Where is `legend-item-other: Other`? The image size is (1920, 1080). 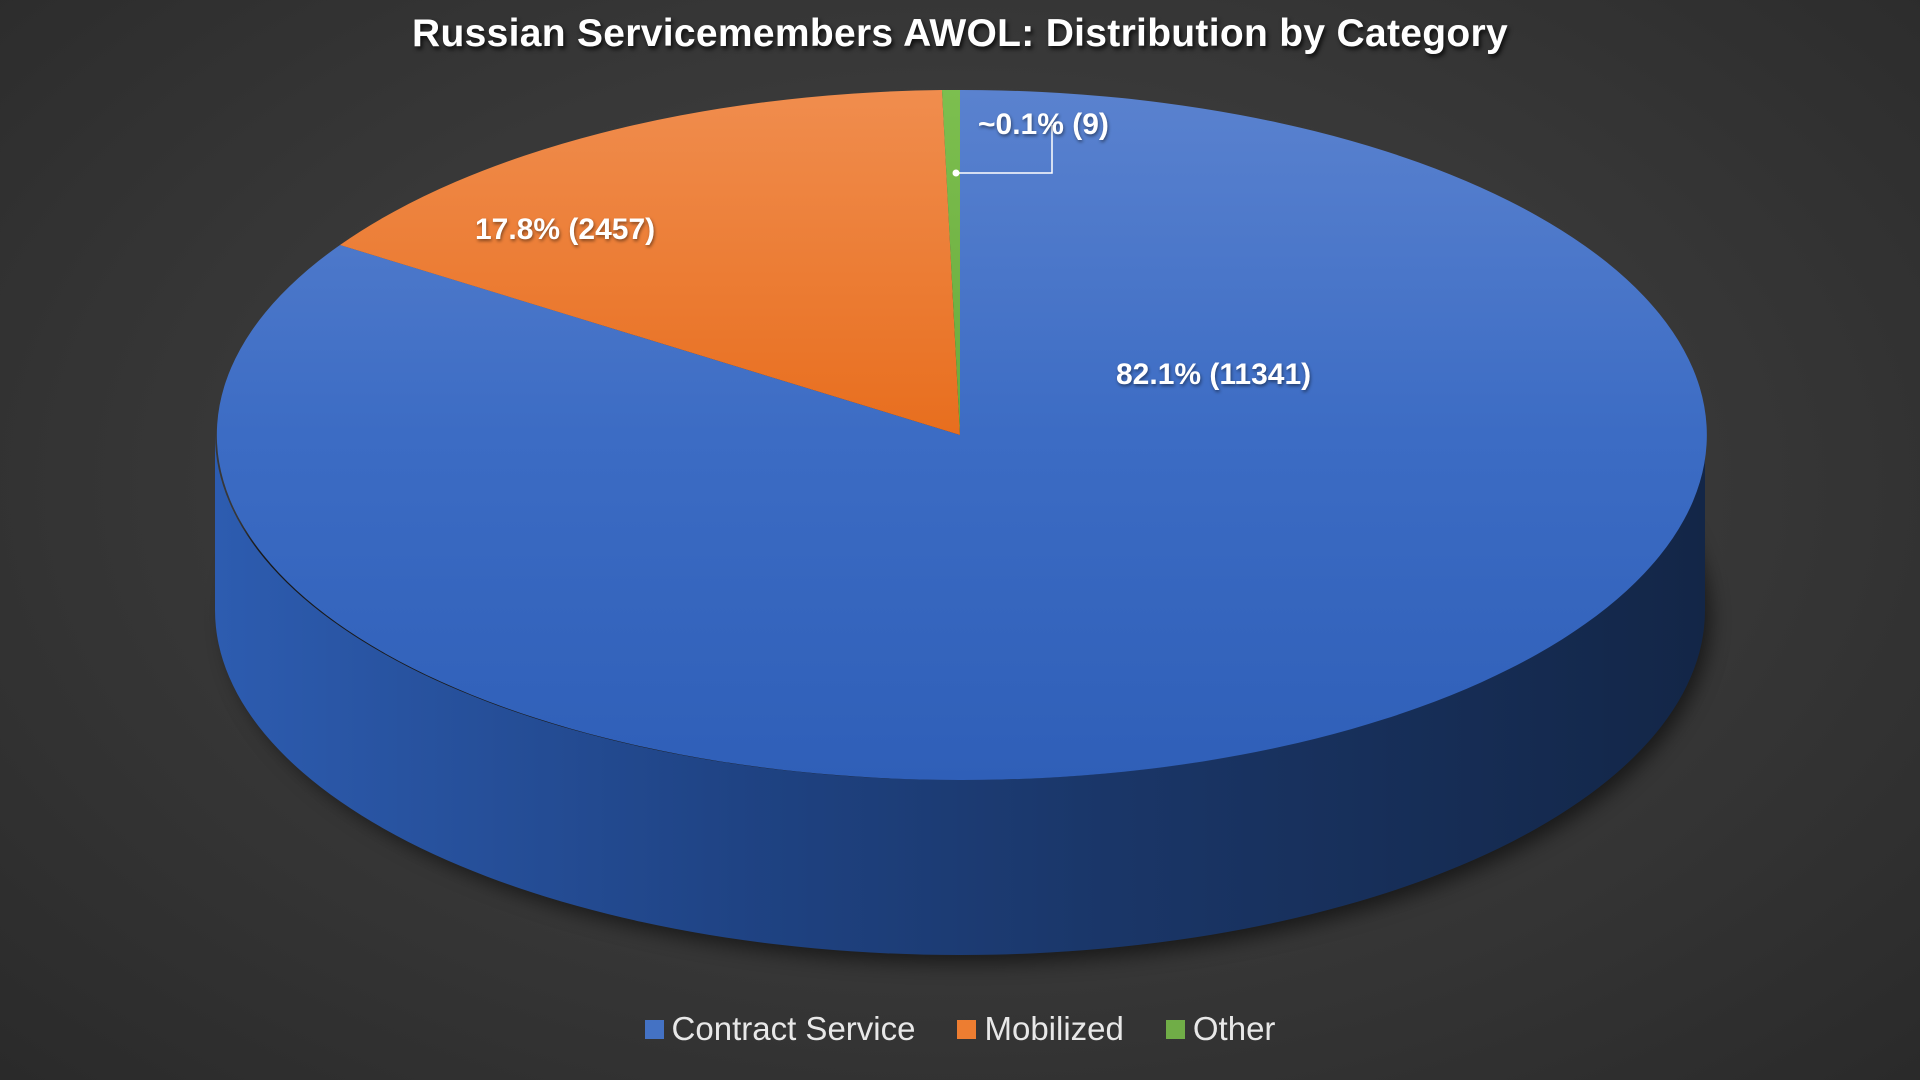
legend-item-other: Other is located at coordinates (1220, 1029).